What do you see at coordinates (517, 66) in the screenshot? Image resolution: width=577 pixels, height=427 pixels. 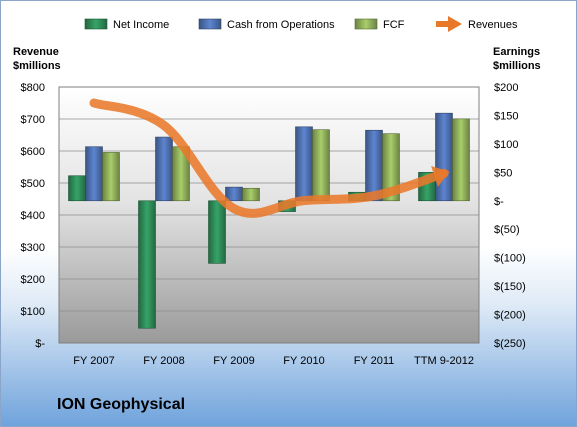 I see `right-axis-title-line2: $millions` at bounding box center [517, 66].